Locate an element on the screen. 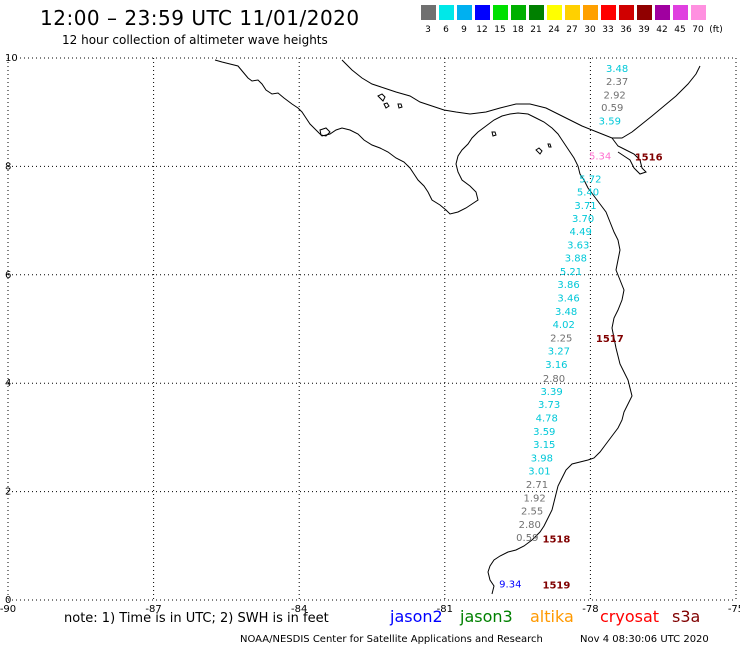  wave-height-value: 5.40 is located at coordinates (588, 192).